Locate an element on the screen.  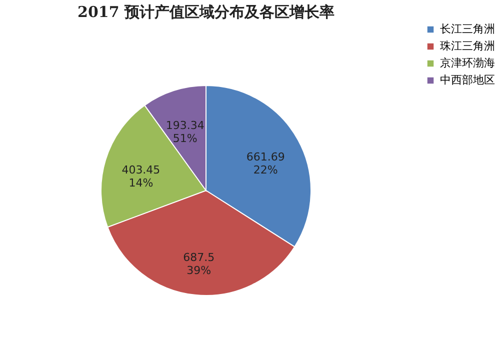
legend-label: 长江三角洲 is located at coordinates (467, 29).